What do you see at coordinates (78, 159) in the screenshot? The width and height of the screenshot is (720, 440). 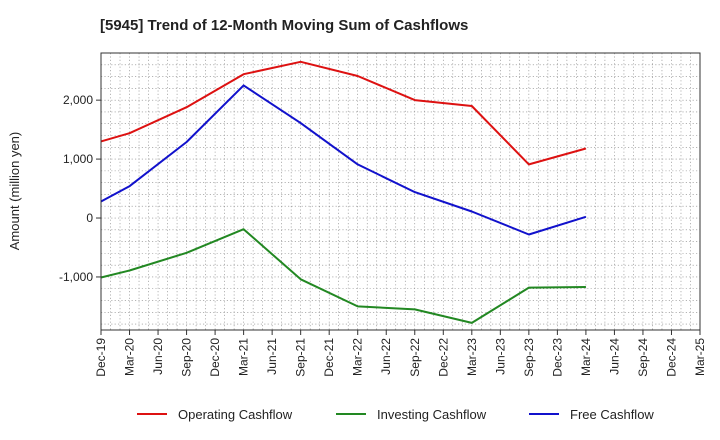 I see `y-tick-label: 1,000` at bounding box center [78, 159].